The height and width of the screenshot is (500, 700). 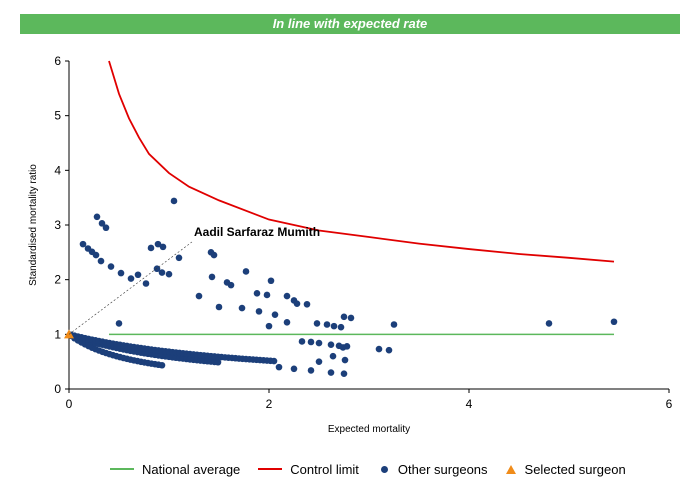 I want to click on y-tick-label: 6, so click(x=57, y=61).